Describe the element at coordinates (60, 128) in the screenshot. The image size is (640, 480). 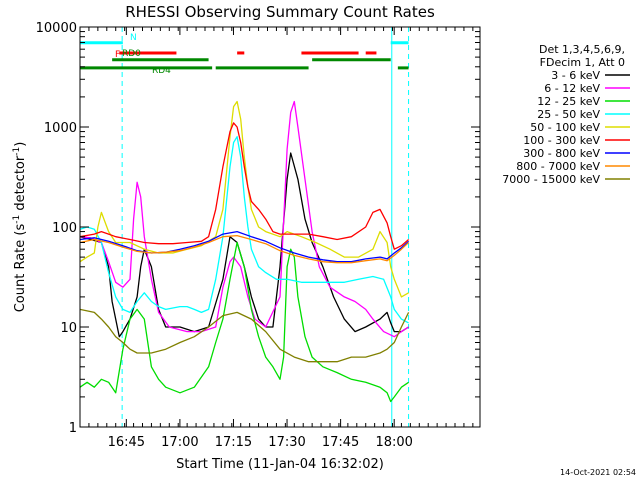
I see `y-tick-label: 1000` at that location.